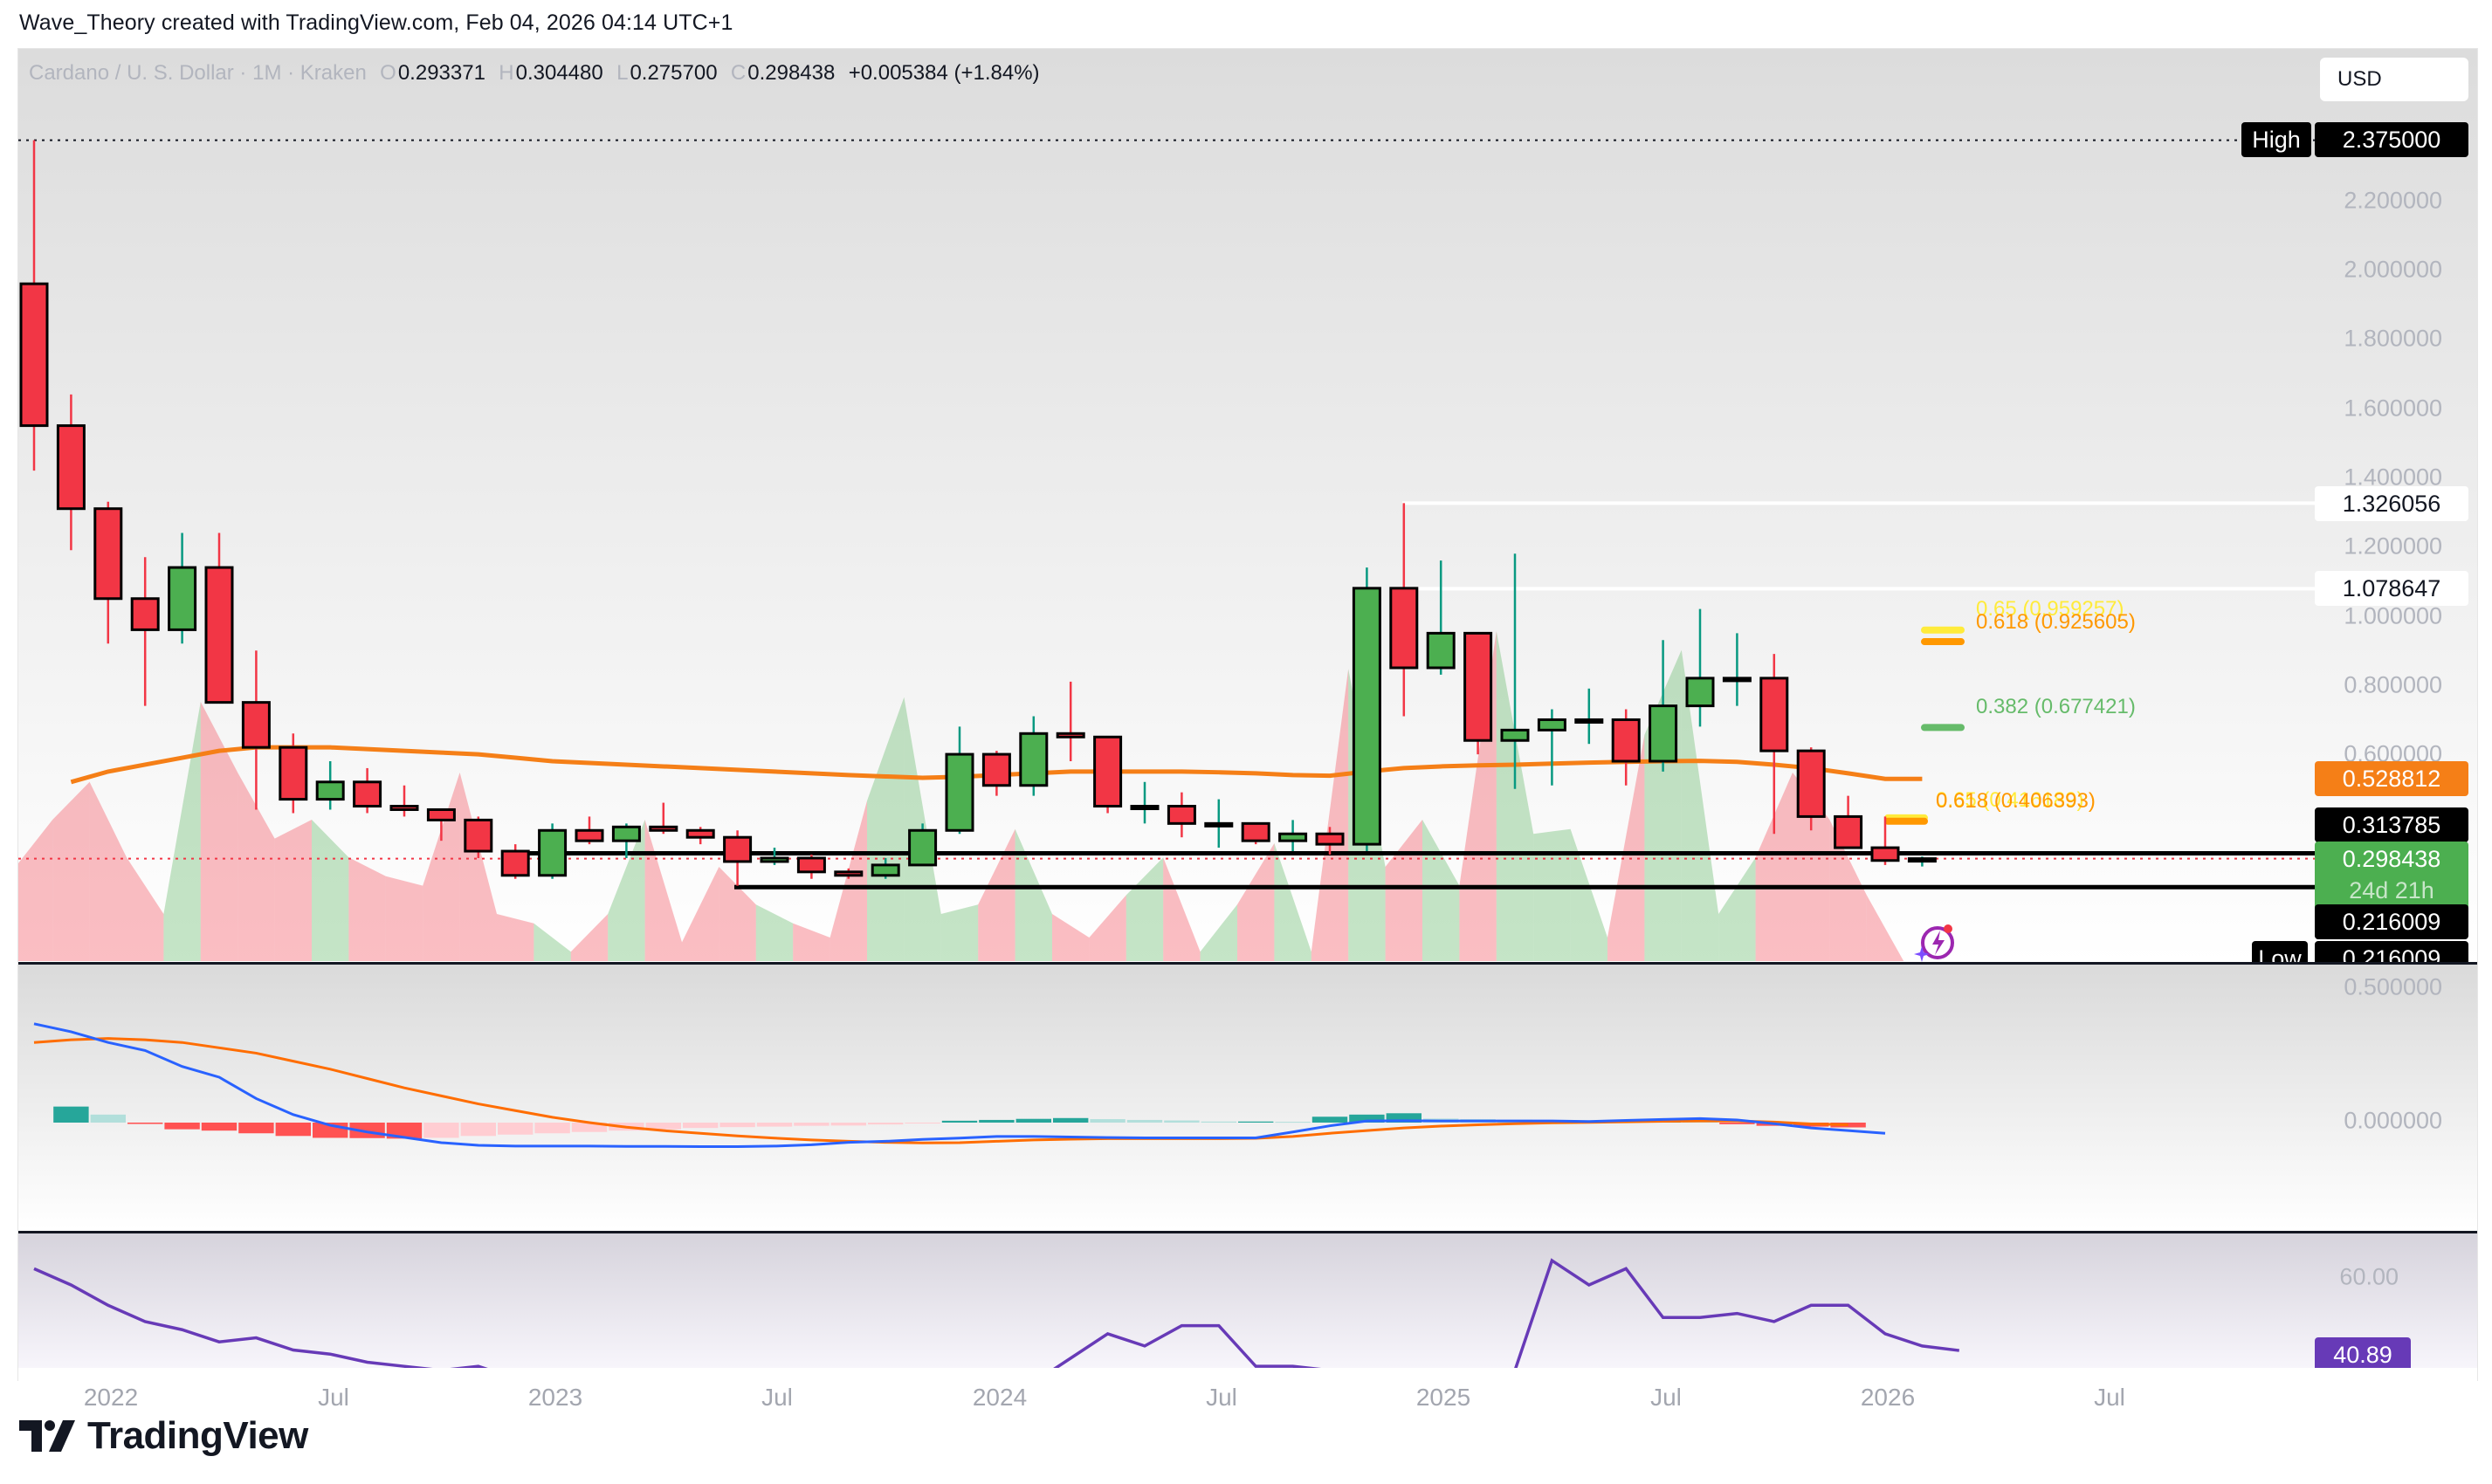  I want to click on currency-button: USD, so click(2394, 80).